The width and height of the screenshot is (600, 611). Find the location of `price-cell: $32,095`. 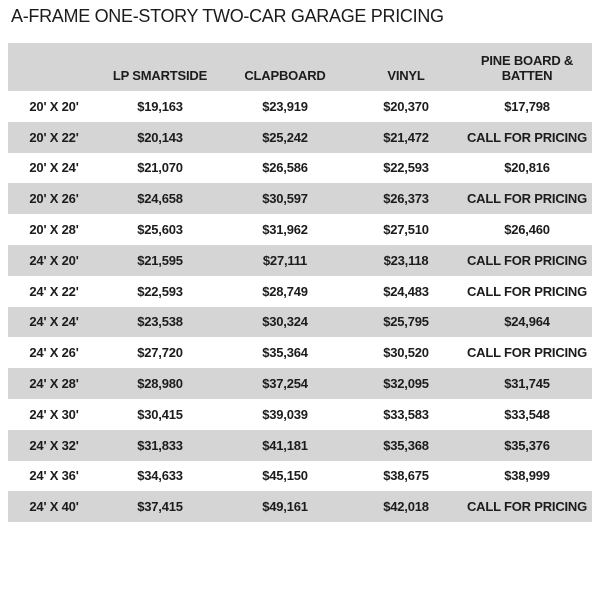

price-cell: $32,095 is located at coordinates (406, 383).